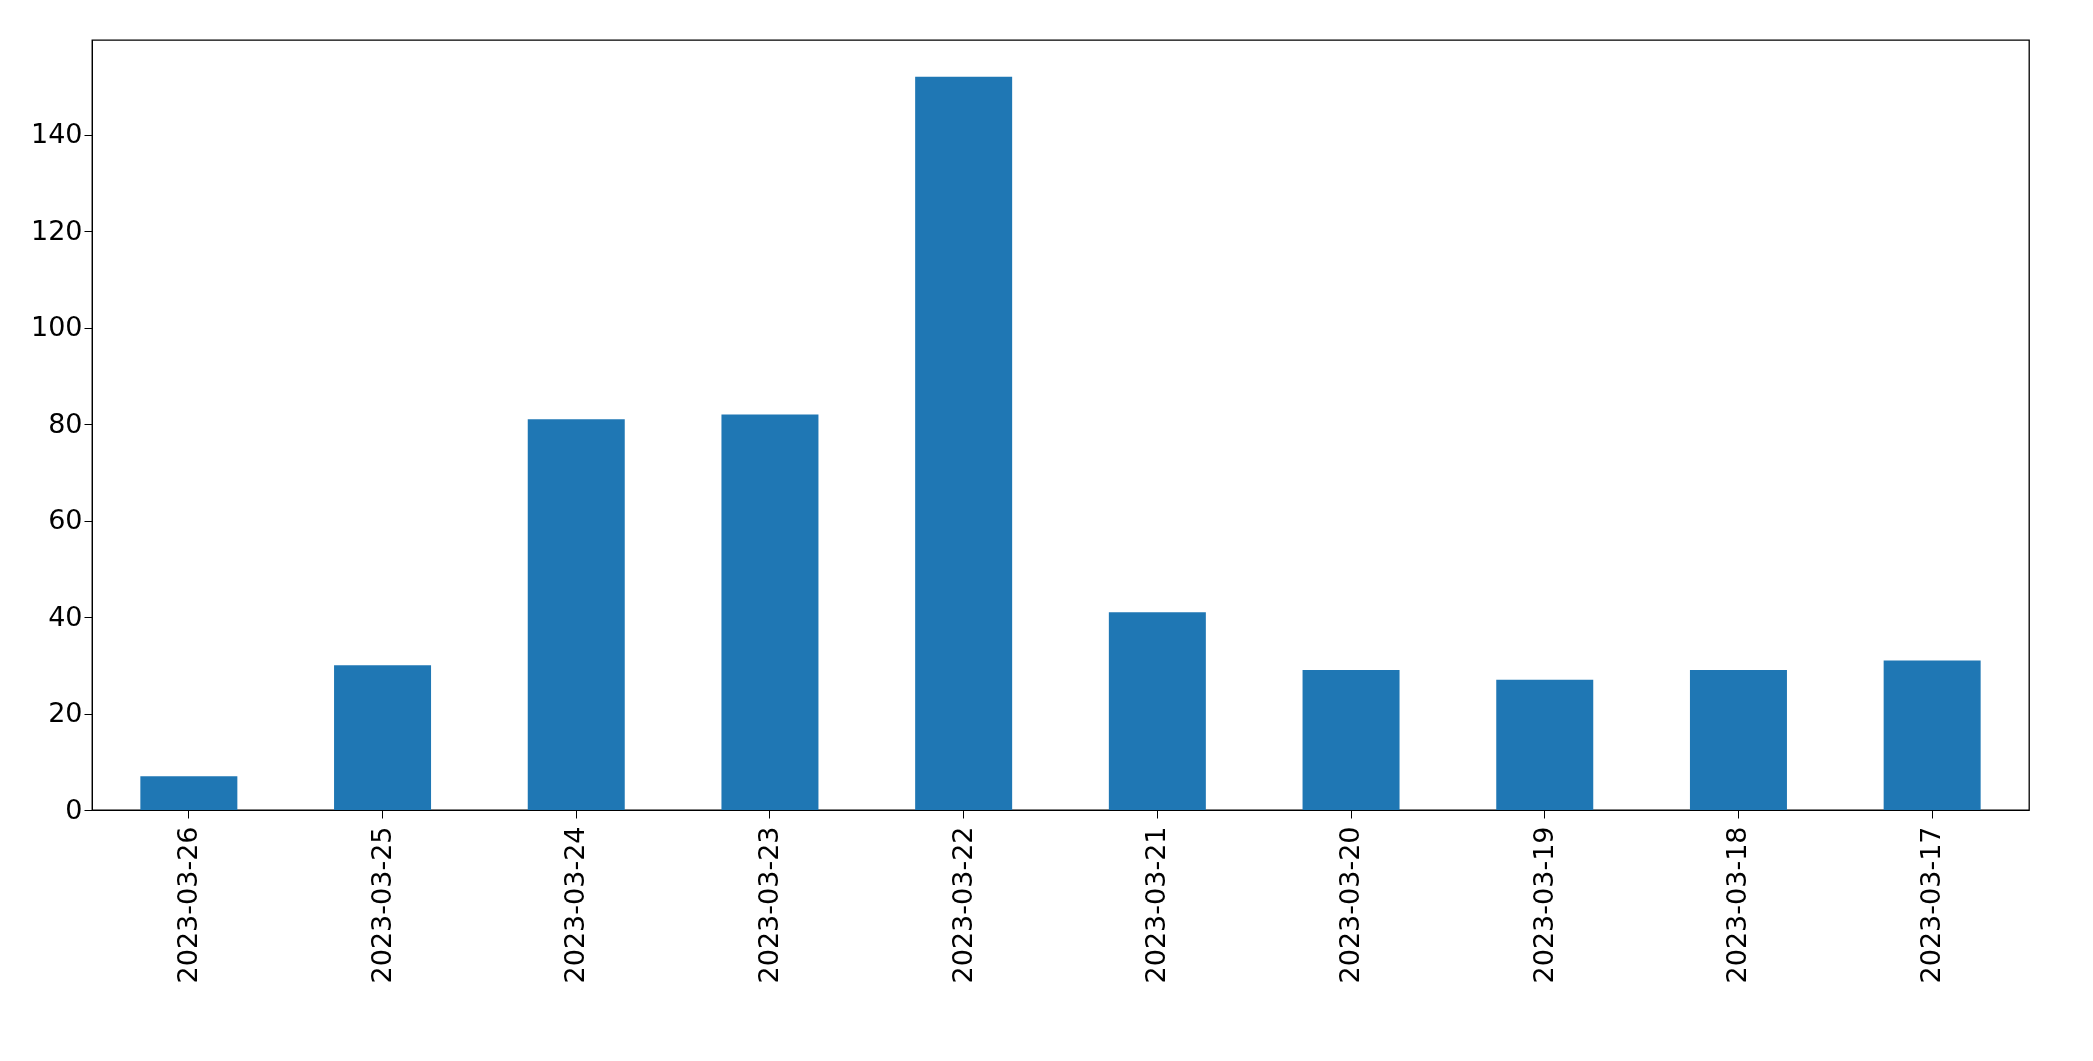  What do you see at coordinates (74, 809) in the screenshot?
I see `y-tick-label: 0` at bounding box center [74, 809].